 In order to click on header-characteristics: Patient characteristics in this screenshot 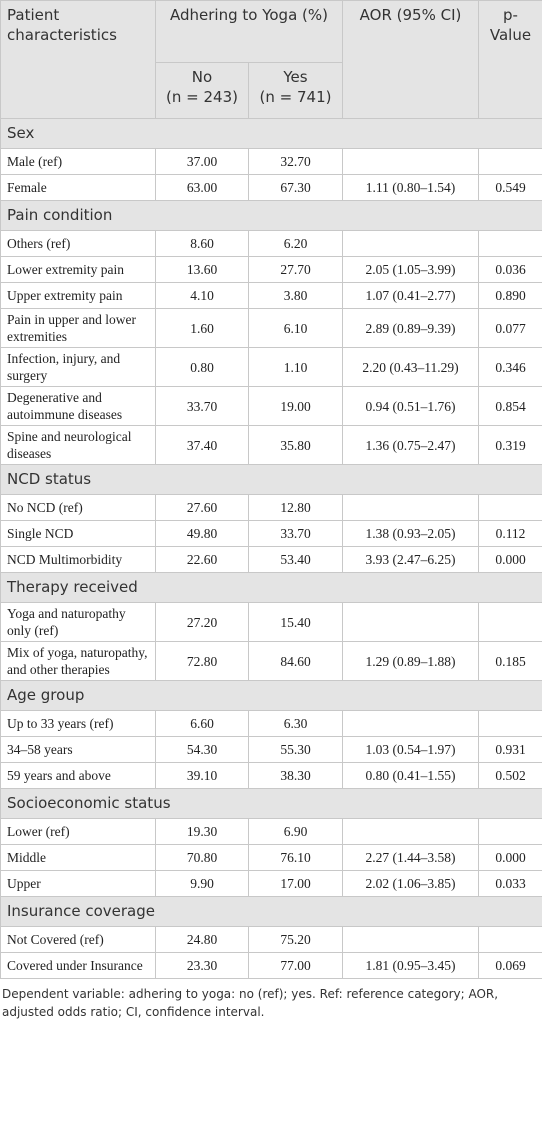, I will do `click(78, 59)`.